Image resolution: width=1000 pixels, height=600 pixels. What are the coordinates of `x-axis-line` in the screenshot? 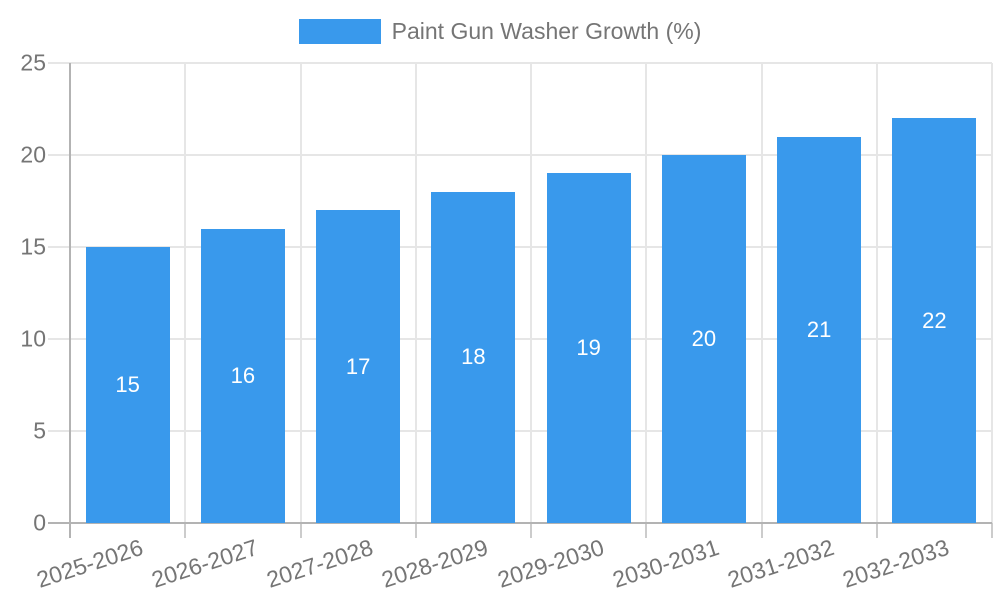 It's located at (520, 523).